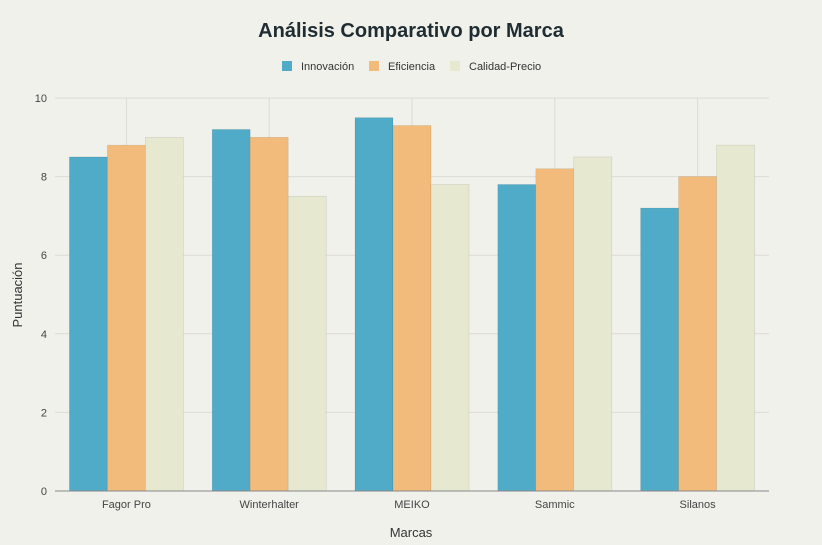 This screenshot has width=822, height=545. Describe the element at coordinates (44, 492) in the screenshot. I see `y-tick-label-0: 0` at that location.